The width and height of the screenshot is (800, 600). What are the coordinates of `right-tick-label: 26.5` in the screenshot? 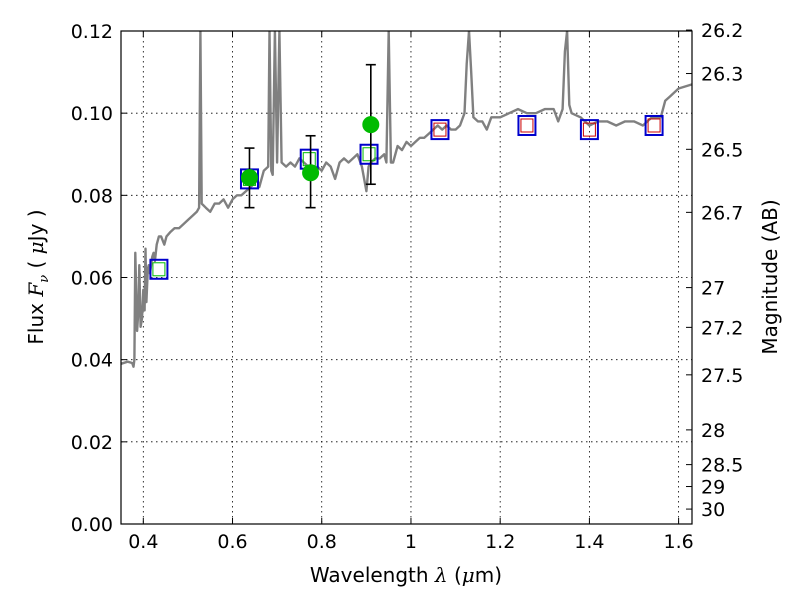 It's located at (722, 150).